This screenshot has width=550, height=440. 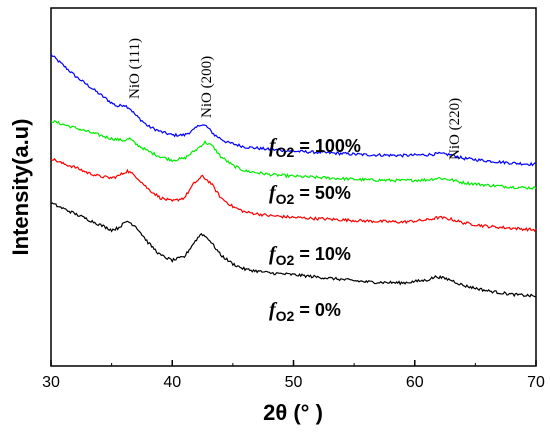 I want to click on peak-label-220: NiO (220), so click(x=455, y=129).